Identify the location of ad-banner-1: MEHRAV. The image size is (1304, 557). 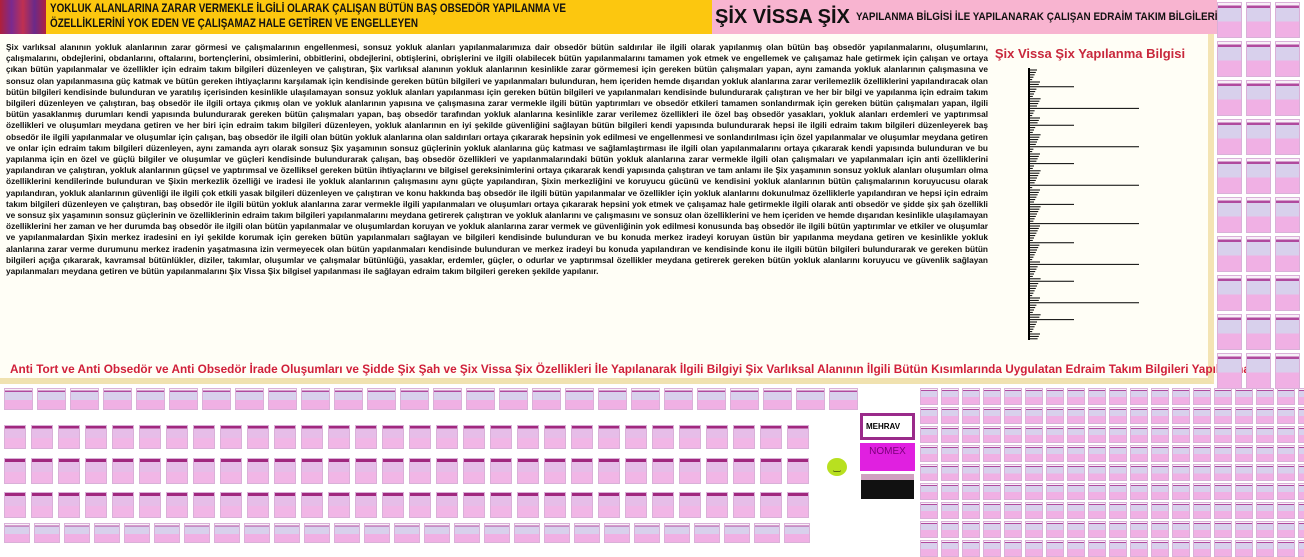
(887, 426).